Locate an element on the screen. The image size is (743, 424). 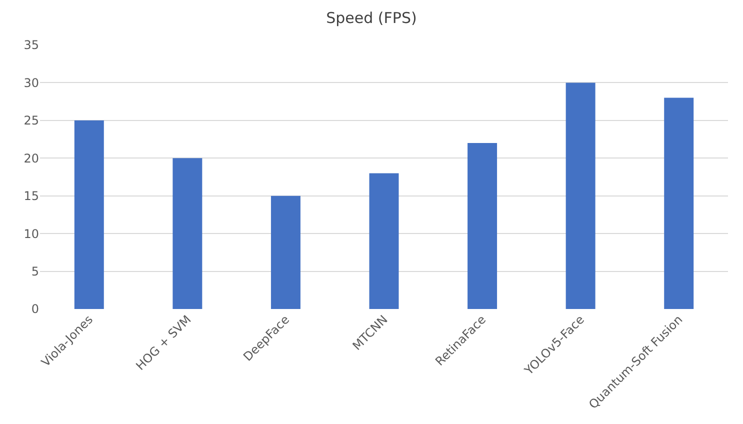
y-tick-label: 30 is located at coordinates (31, 83).